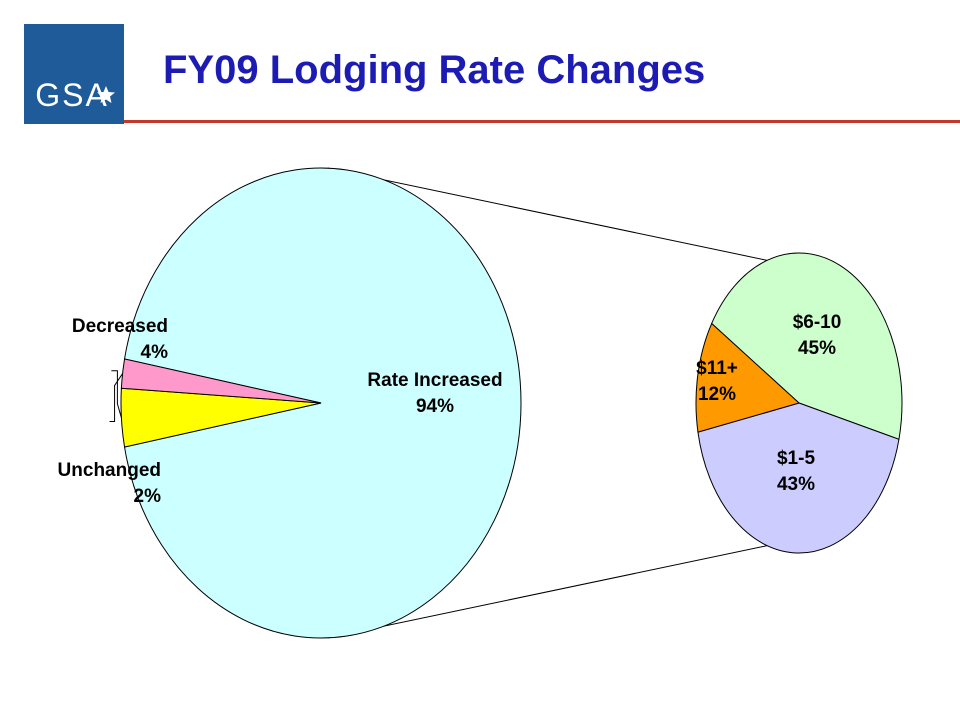 This screenshot has width=960, height=720. I want to click on title-divider, so click(542, 121).